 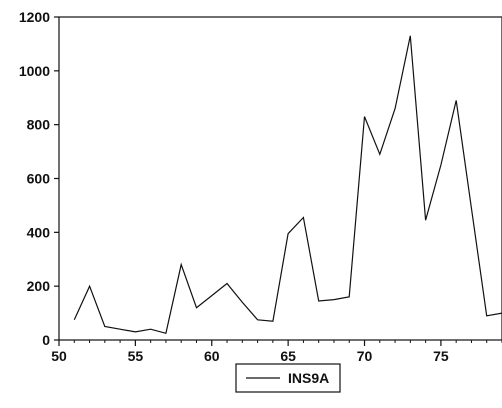 What do you see at coordinates (34, 71) in the screenshot?
I see `y-tick-label: 1000` at bounding box center [34, 71].